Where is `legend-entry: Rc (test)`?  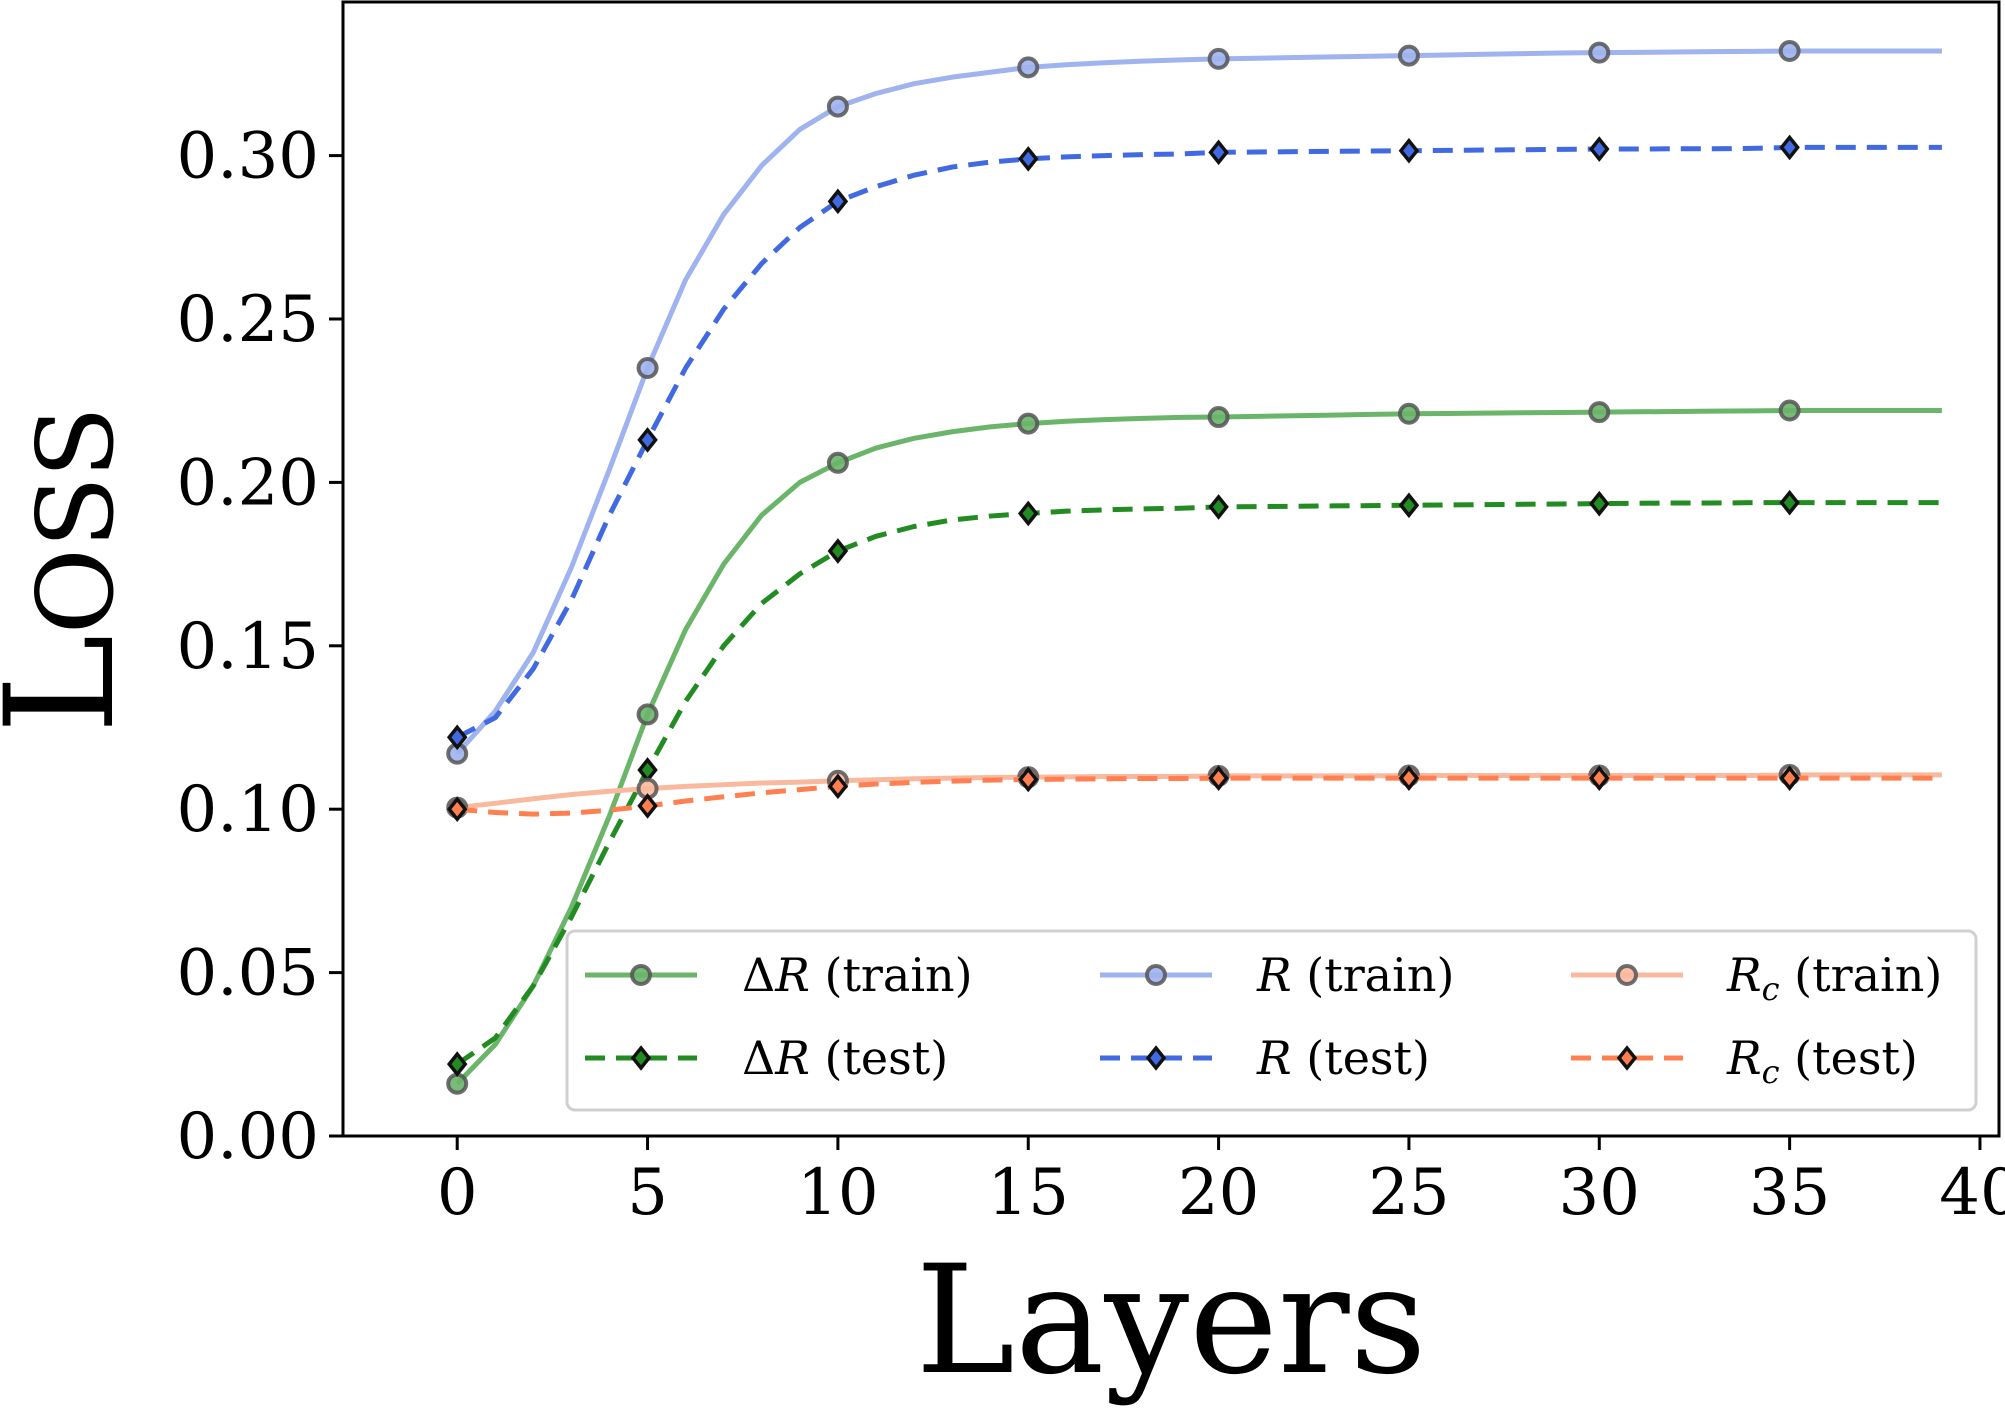 legend-entry: Rc (test) is located at coordinates (1744, 1061).